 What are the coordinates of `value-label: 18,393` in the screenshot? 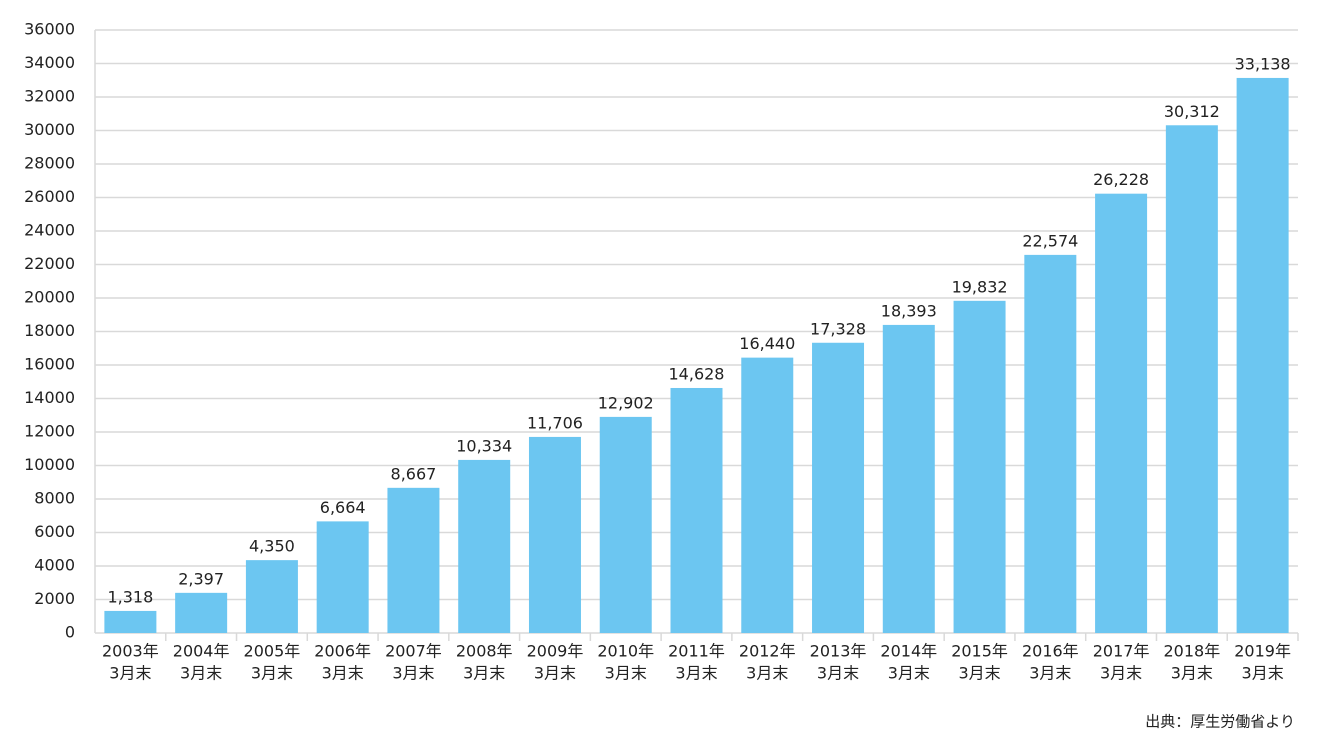 It's located at (909, 310).